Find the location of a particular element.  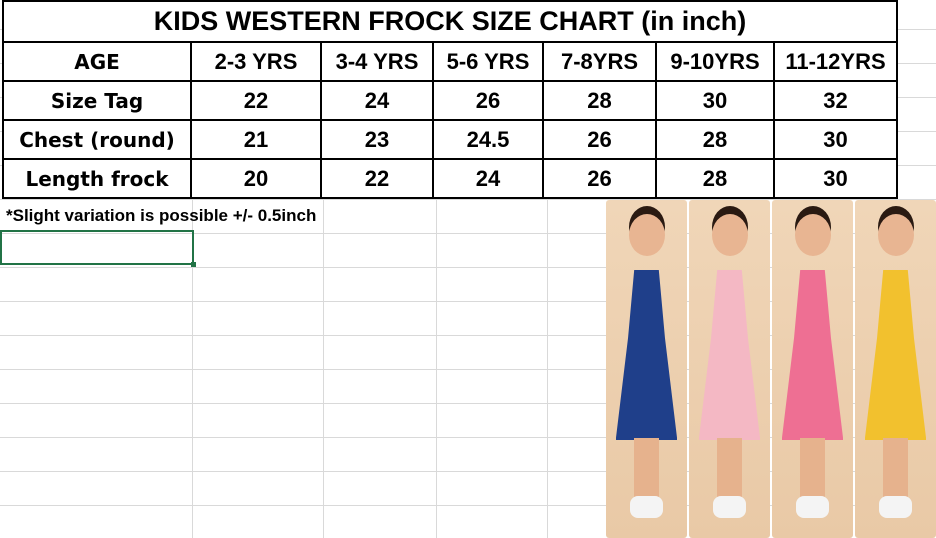

cell: 23 is located at coordinates (377, 139).